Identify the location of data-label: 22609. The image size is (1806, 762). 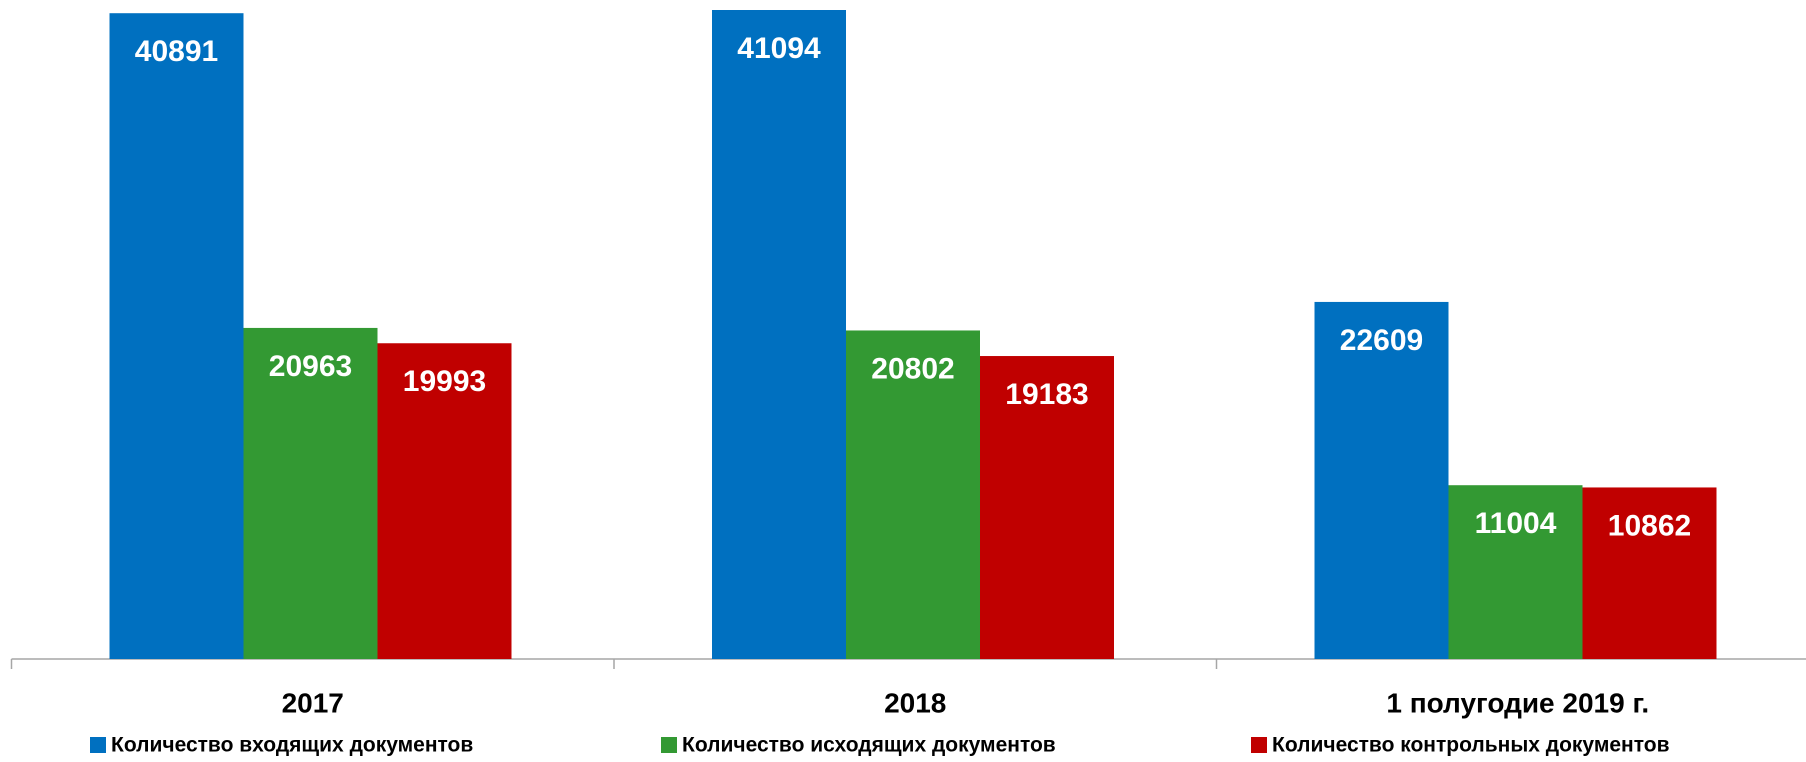
(1381, 340).